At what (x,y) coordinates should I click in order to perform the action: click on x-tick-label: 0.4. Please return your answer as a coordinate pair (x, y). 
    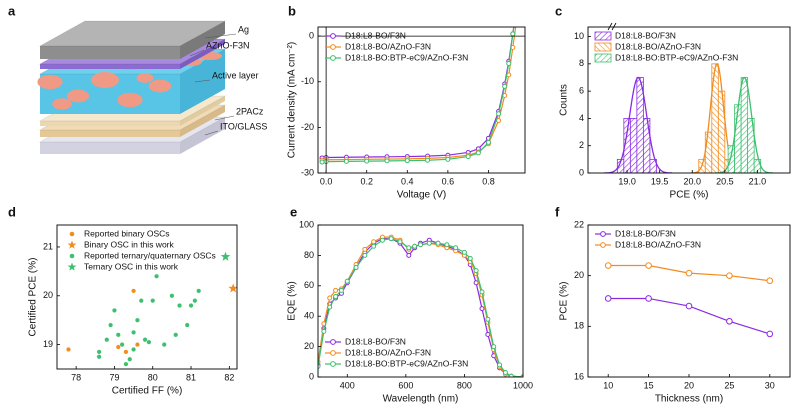
    Looking at the image, I should click on (407, 181).